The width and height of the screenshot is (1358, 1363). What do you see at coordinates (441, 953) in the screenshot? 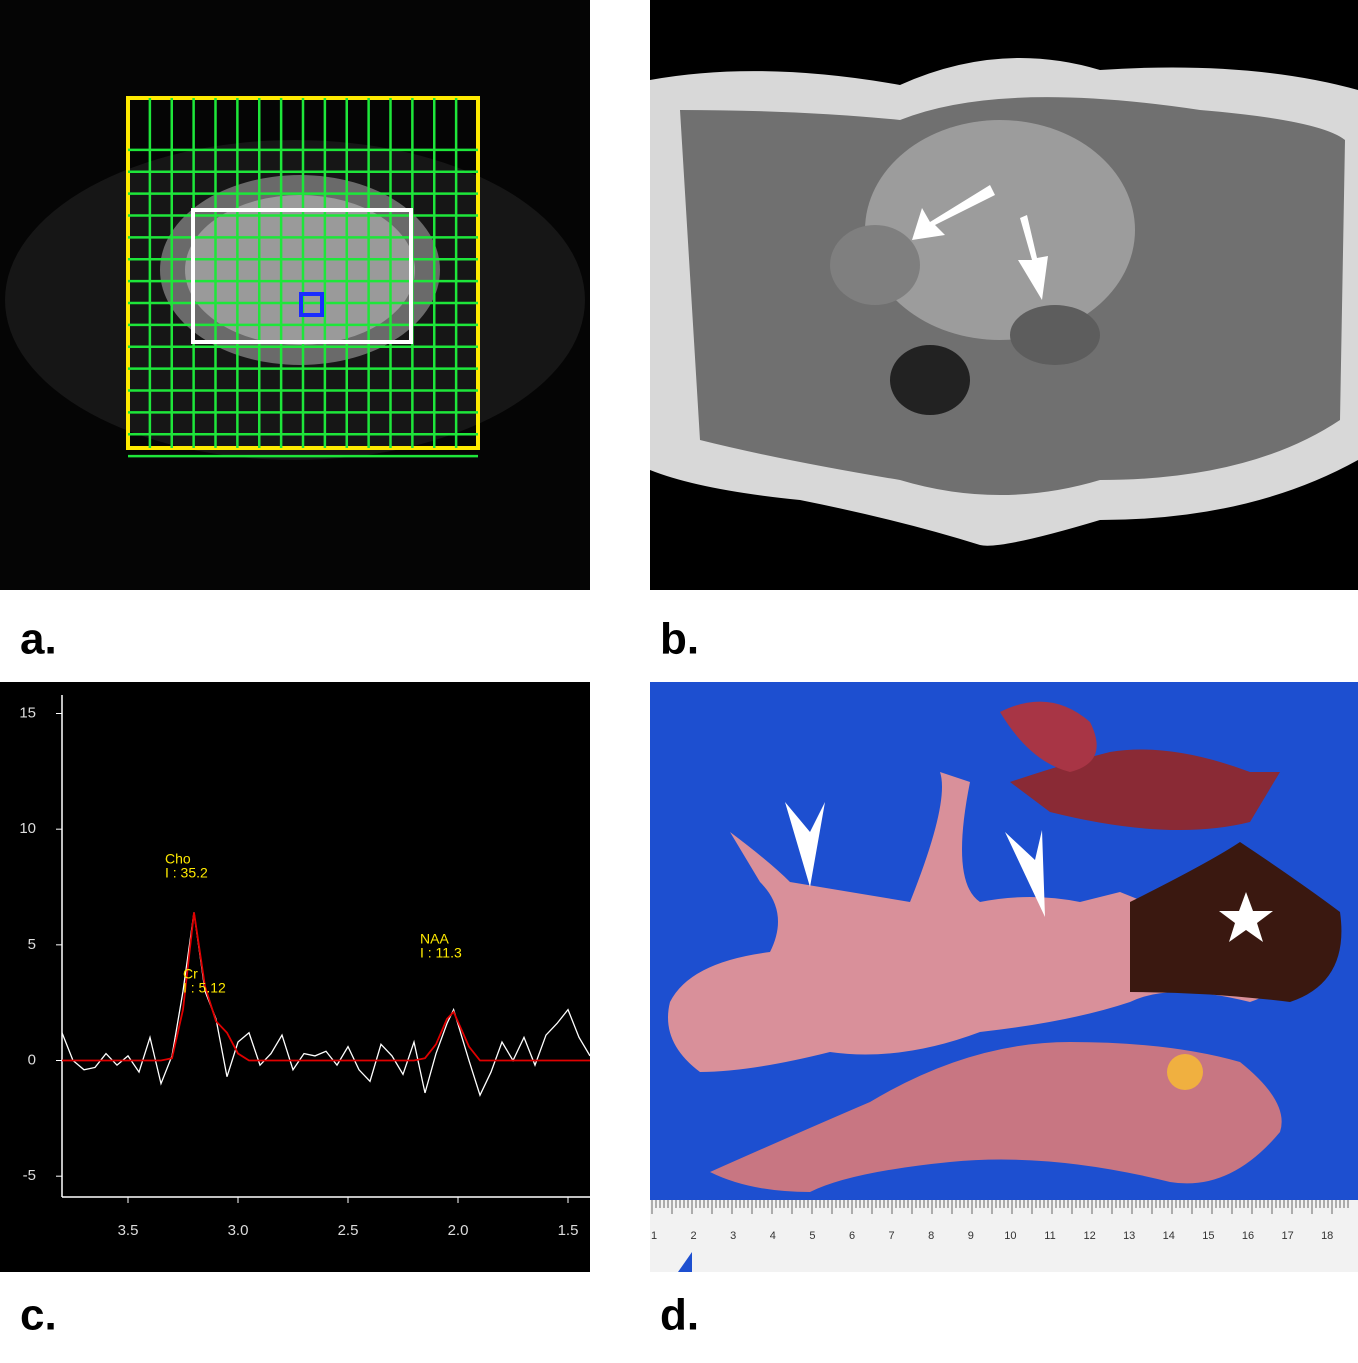
I see `peak-integral: I : 11.3` at bounding box center [441, 953].